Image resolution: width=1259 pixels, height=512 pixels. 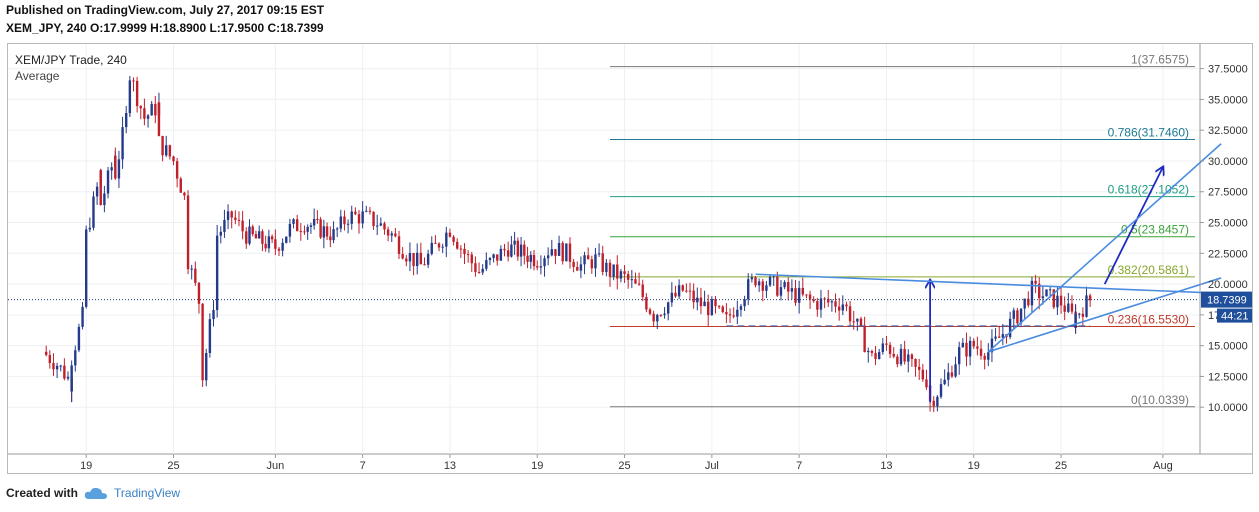 What do you see at coordinates (37, 76) in the screenshot?
I see `chart-subtitle: Average` at bounding box center [37, 76].